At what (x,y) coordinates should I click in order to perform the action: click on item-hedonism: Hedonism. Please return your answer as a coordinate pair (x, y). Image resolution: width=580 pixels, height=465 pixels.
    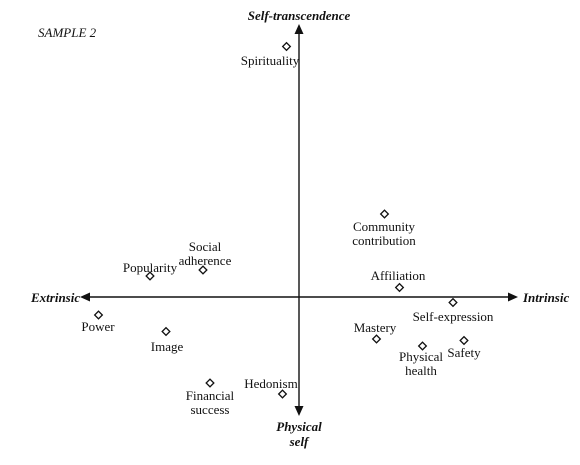
    Looking at the image, I should click on (271, 387).